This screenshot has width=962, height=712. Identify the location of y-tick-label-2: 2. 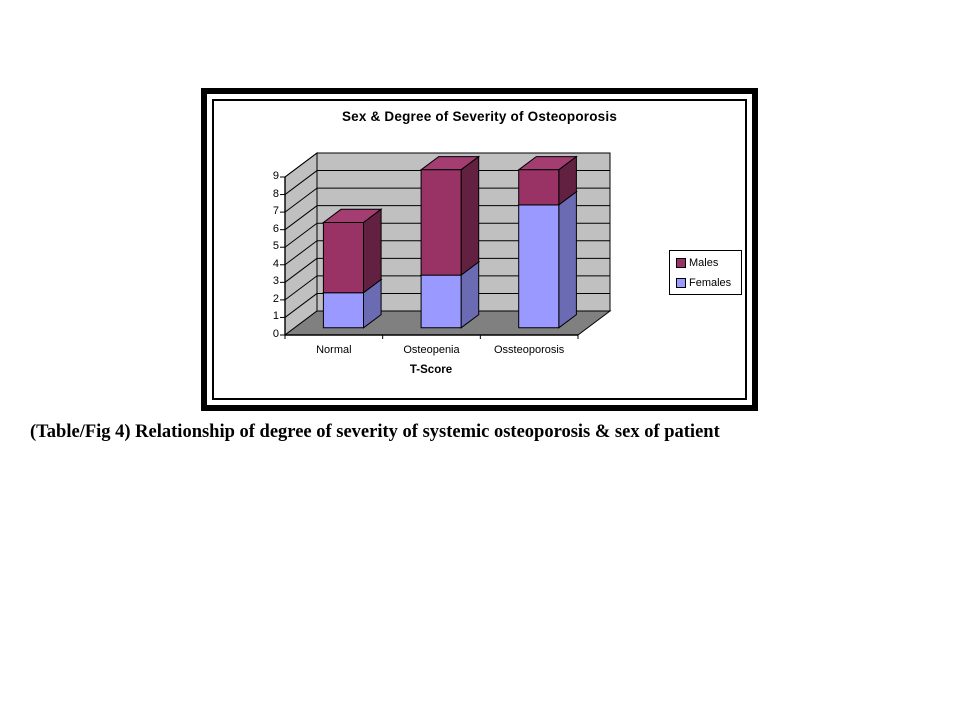
(275, 298).